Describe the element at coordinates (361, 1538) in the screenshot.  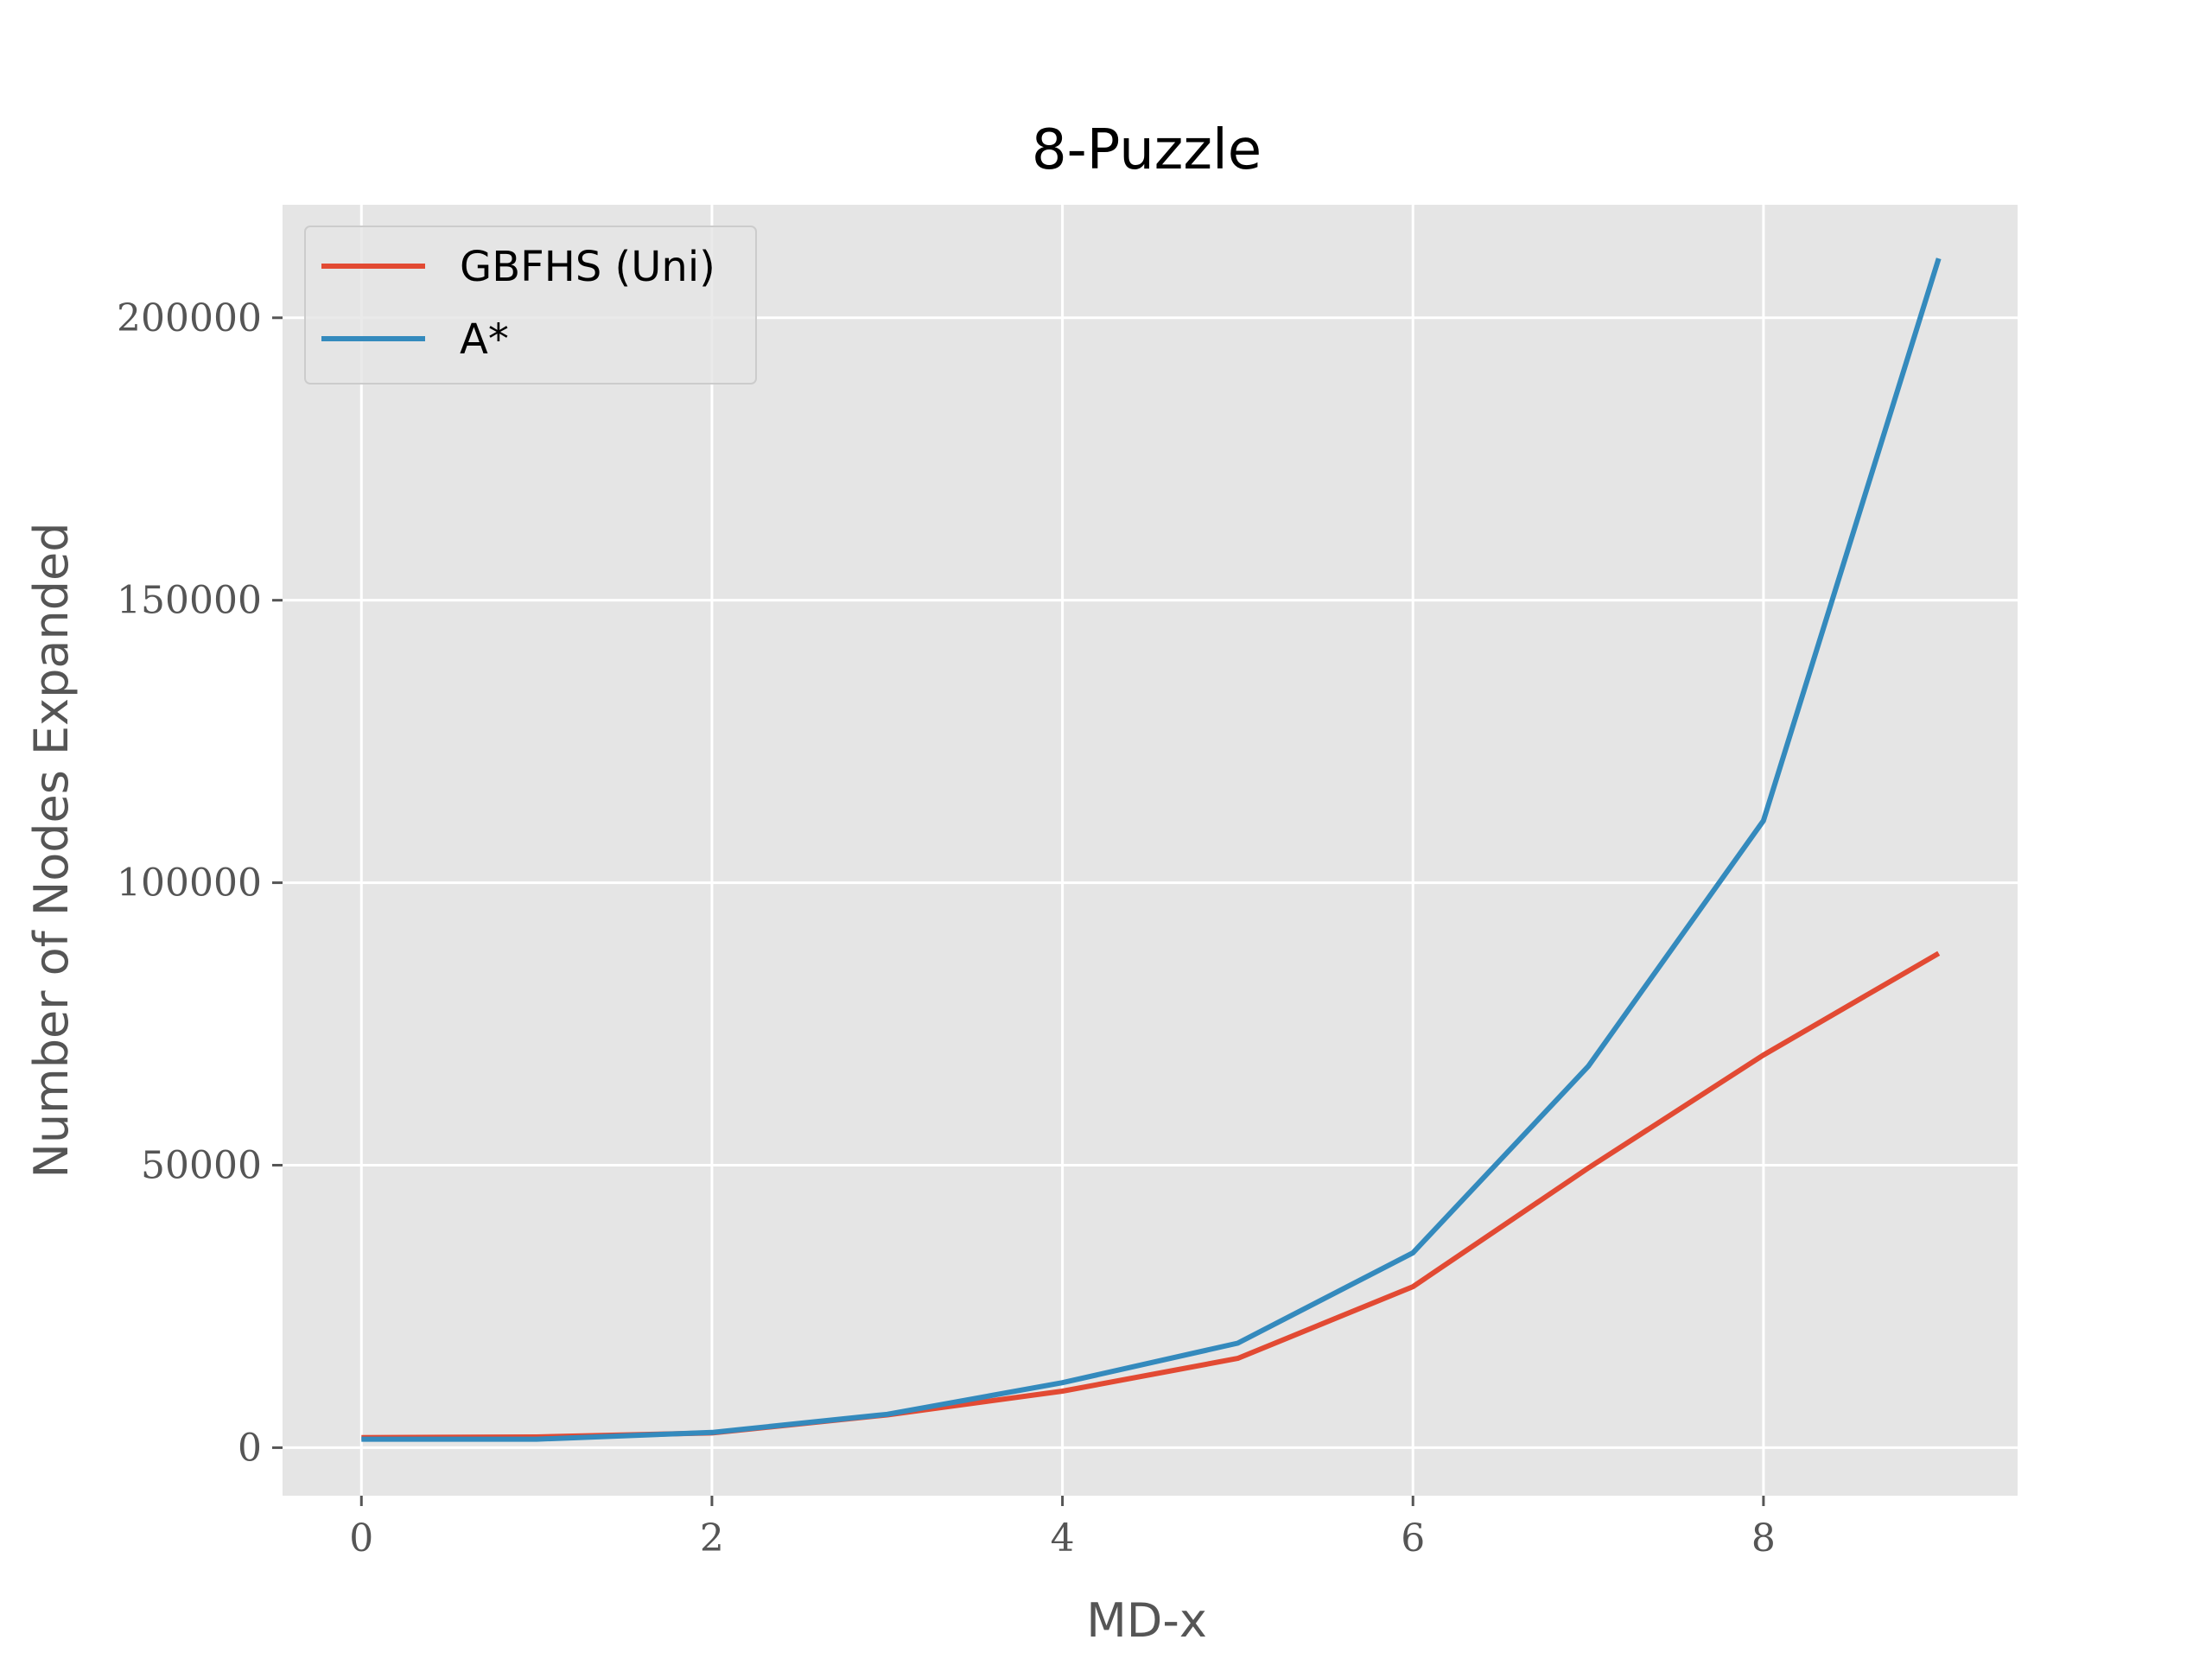
I see `x-tick-label: 0` at that location.